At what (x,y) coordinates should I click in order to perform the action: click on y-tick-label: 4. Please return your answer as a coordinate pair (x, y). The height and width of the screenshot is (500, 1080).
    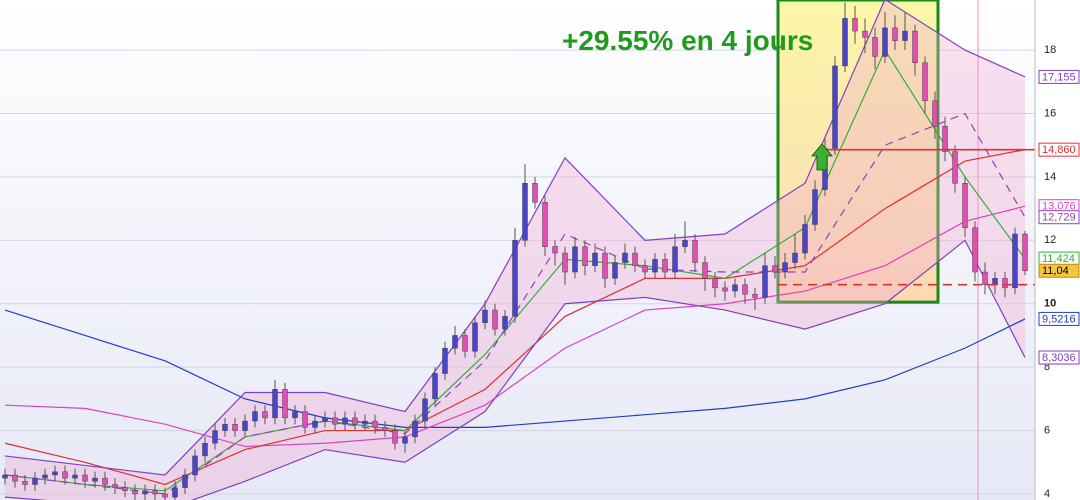
    Looking at the image, I should click on (1047, 494).